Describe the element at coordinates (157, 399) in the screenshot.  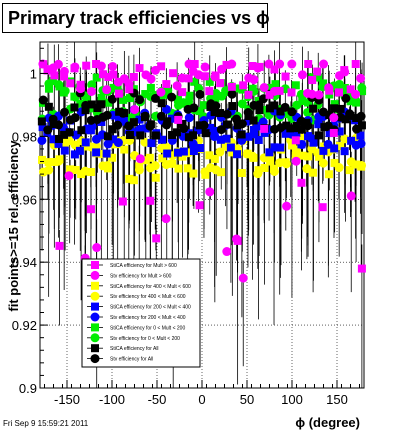
I see `x-tick-label: -50` at that location.